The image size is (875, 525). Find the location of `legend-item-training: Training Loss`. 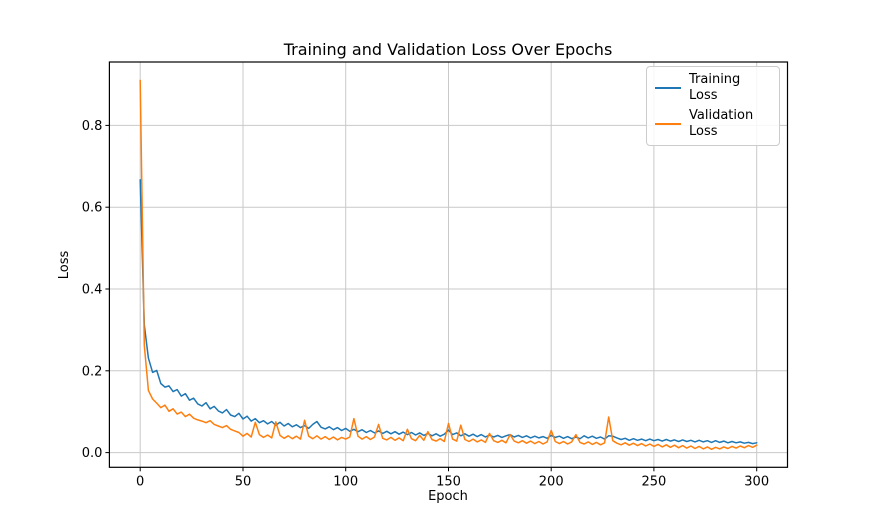

legend-item-training: Training Loss is located at coordinates (713, 88).